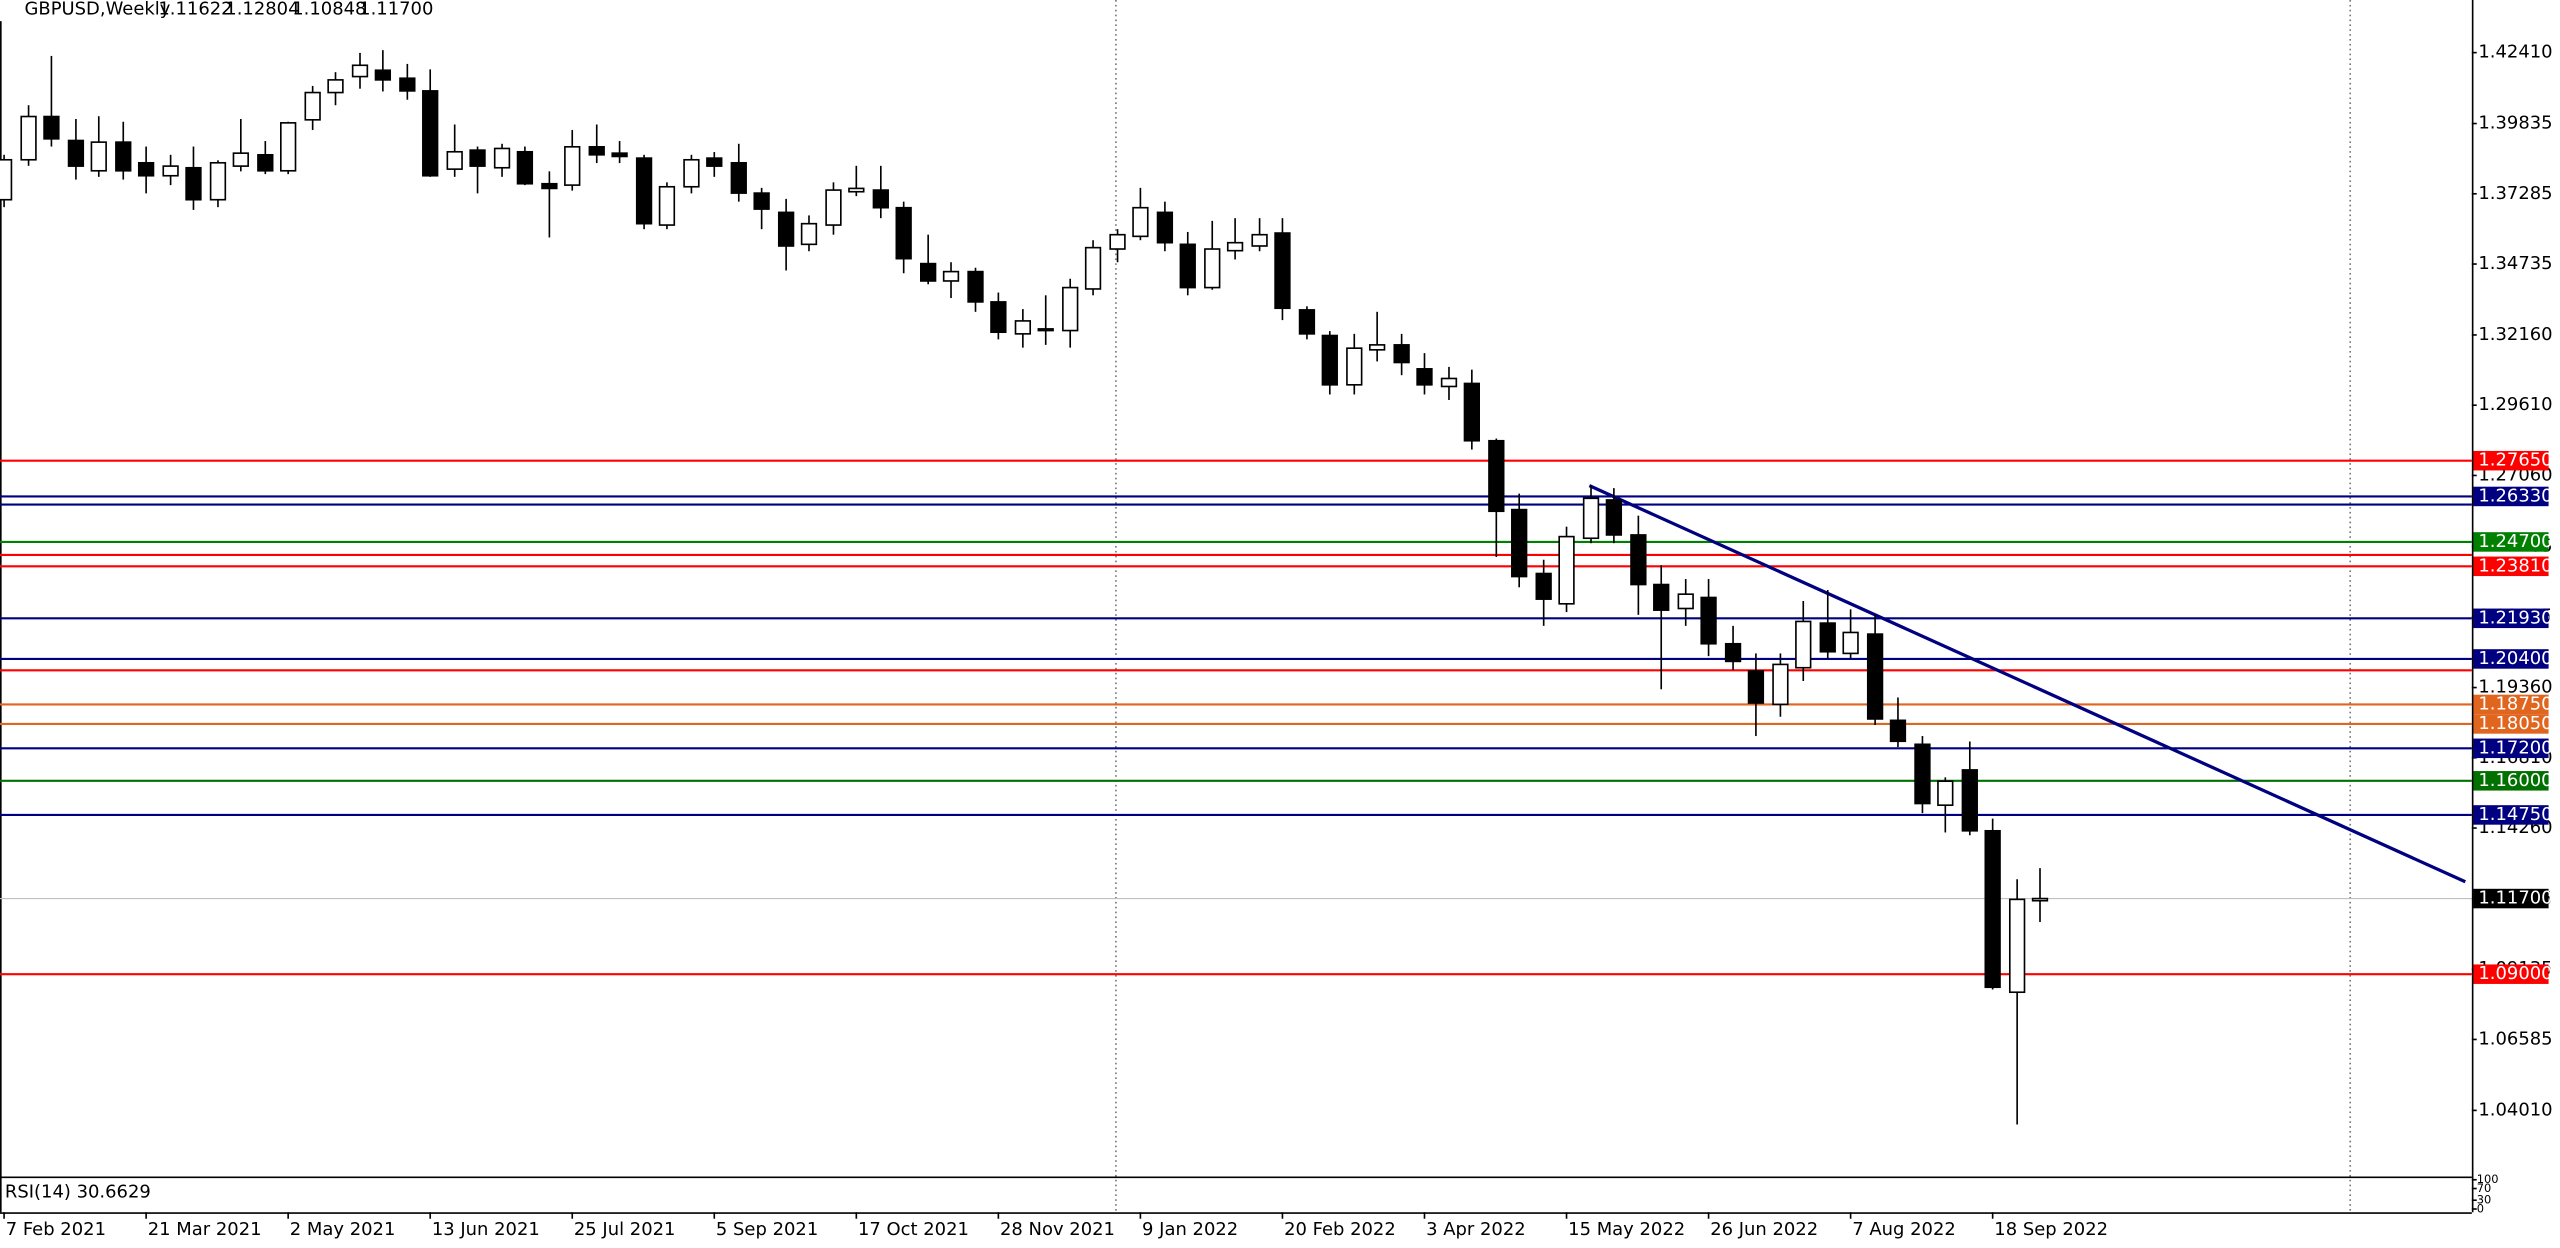  What do you see at coordinates (2515, 1038) in the screenshot?
I see `y-tick-label: 1.06585` at bounding box center [2515, 1038].